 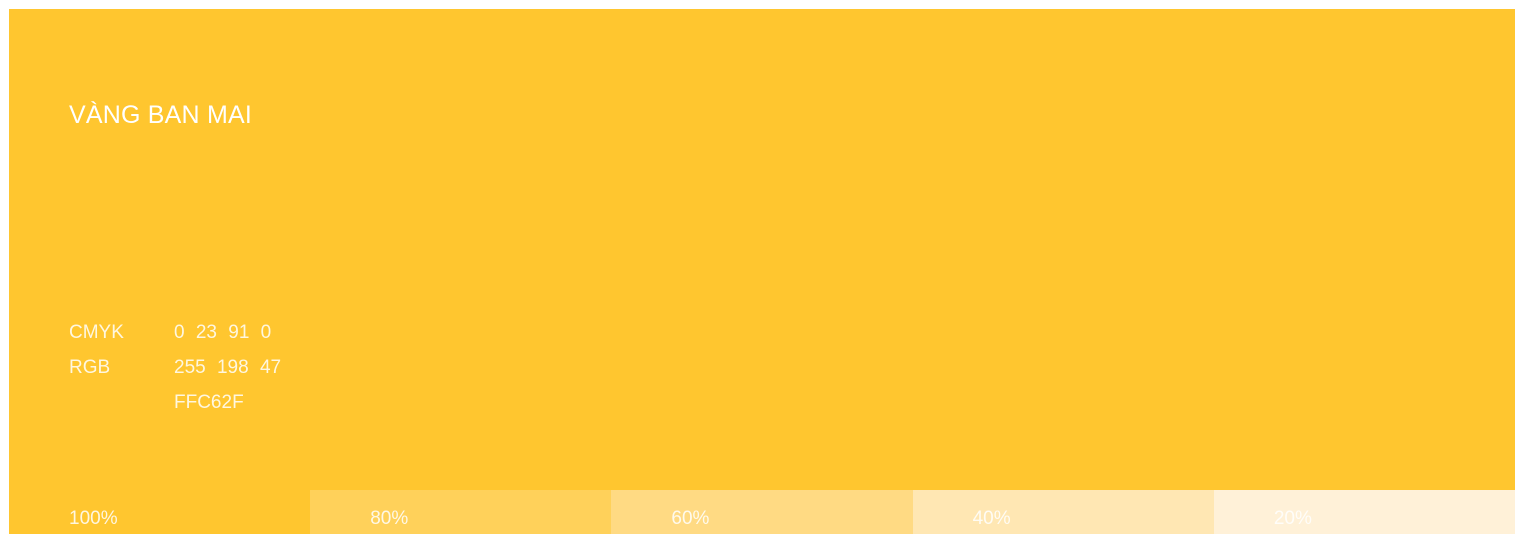 I want to click on tint-label-100: 100%, so click(x=93, y=518).